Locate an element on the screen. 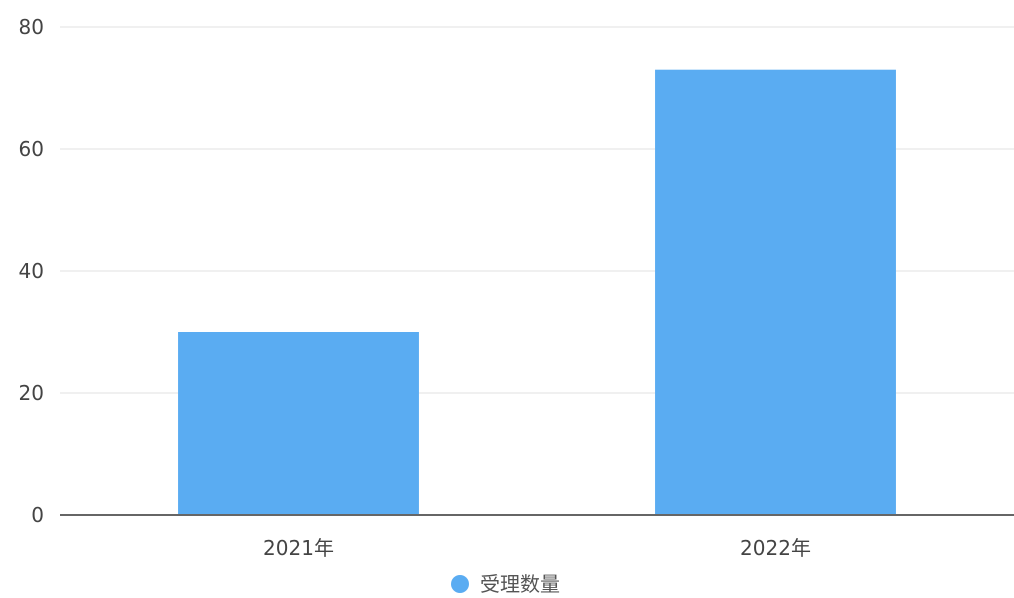 This screenshot has width=1014, height=598. legend-swatch-icon is located at coordinates (460, 584).